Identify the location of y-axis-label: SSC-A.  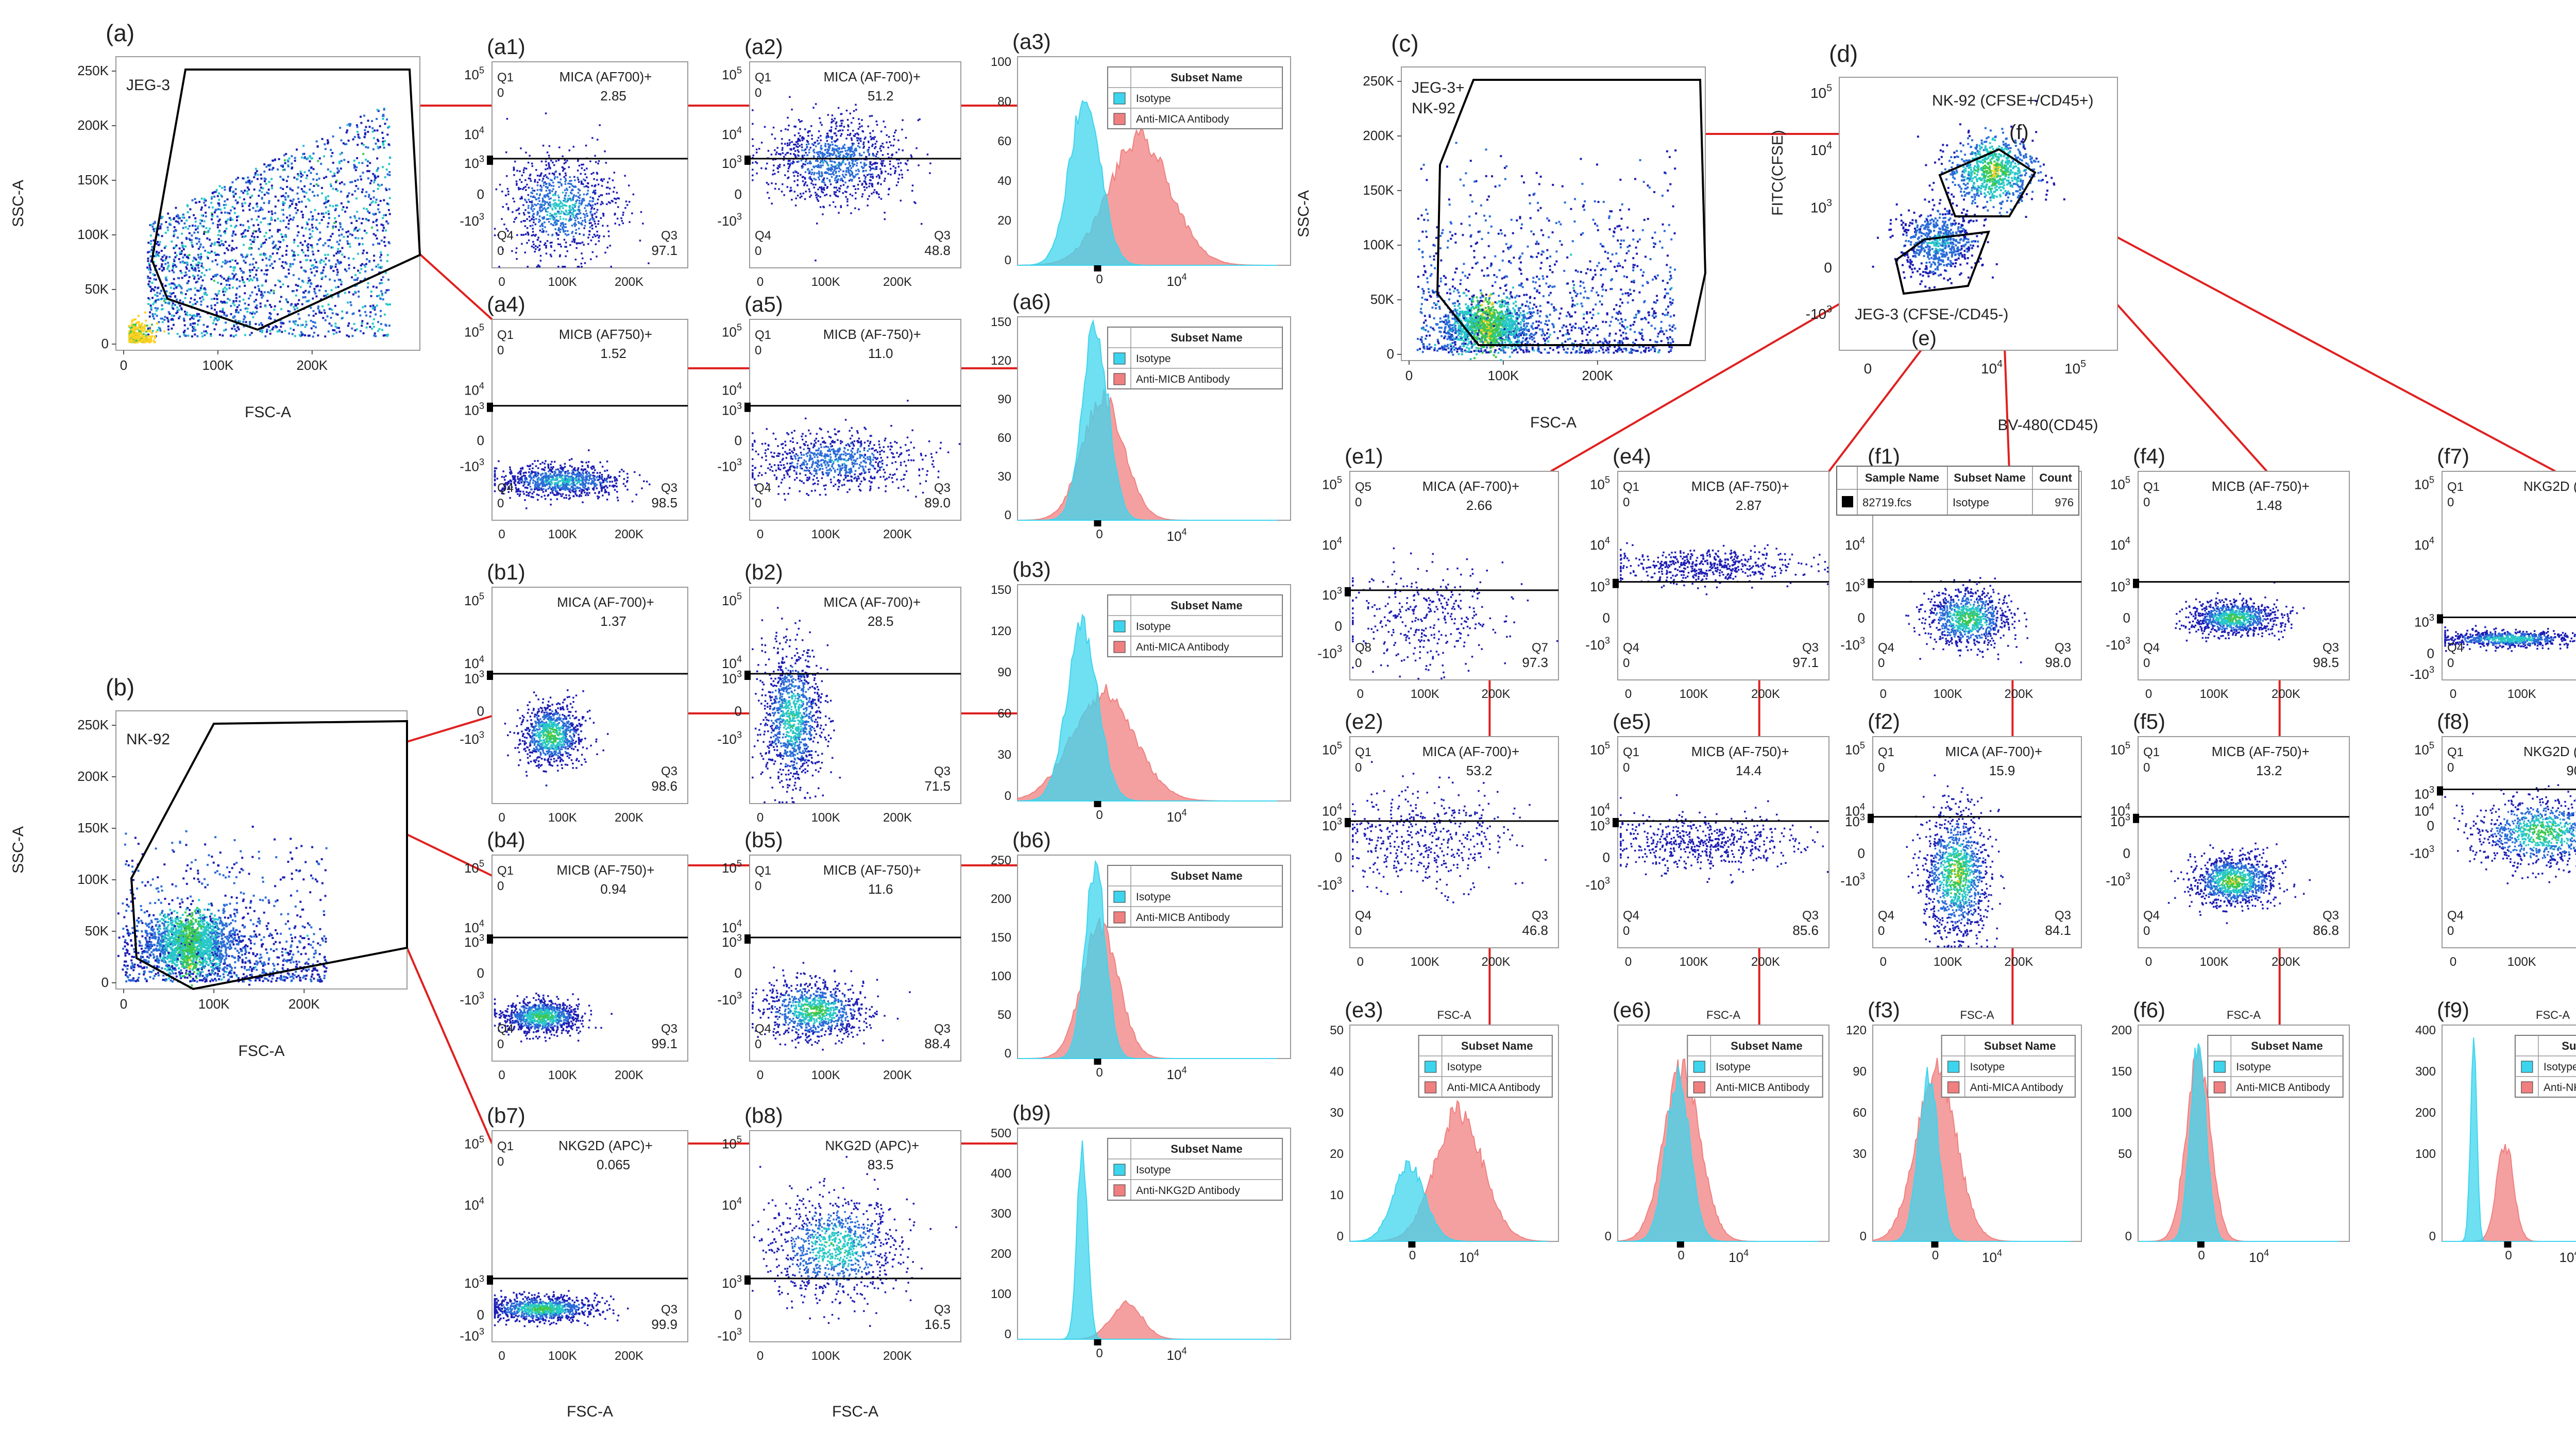
(18, 850).